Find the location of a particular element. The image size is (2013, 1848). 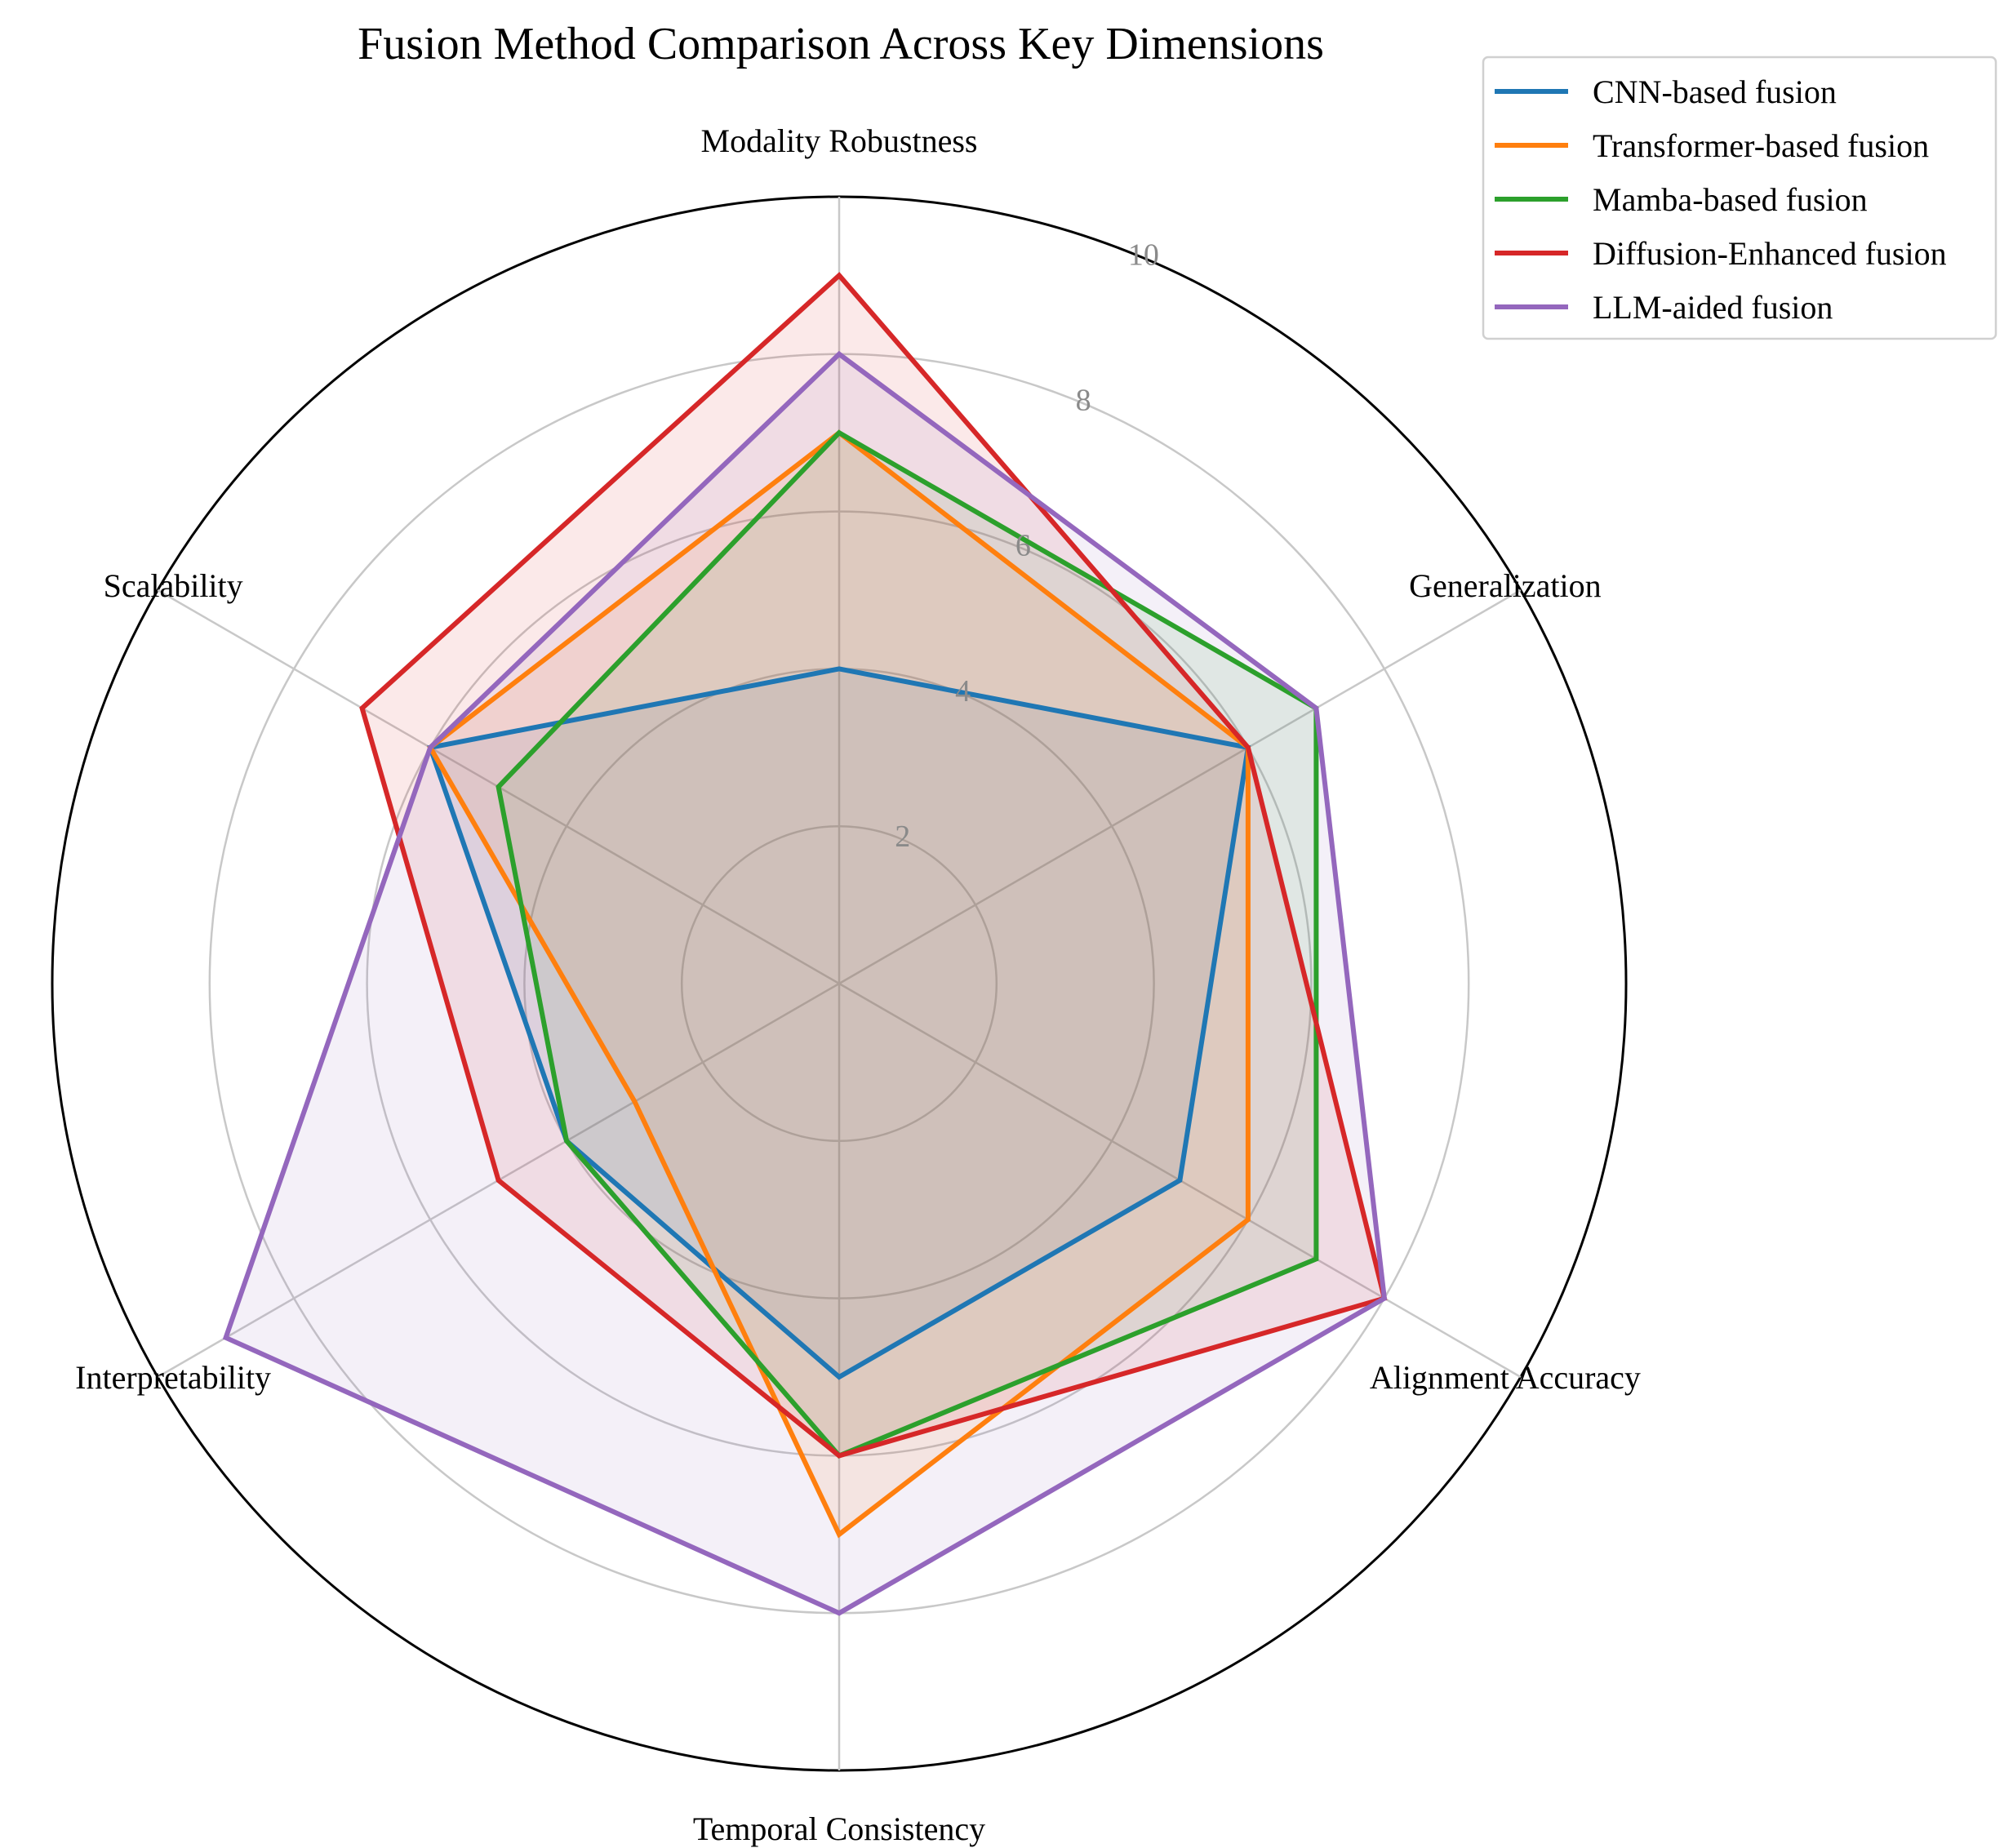

legend-label-0: CNN-based fusion is located at coordinates (1715, 91).